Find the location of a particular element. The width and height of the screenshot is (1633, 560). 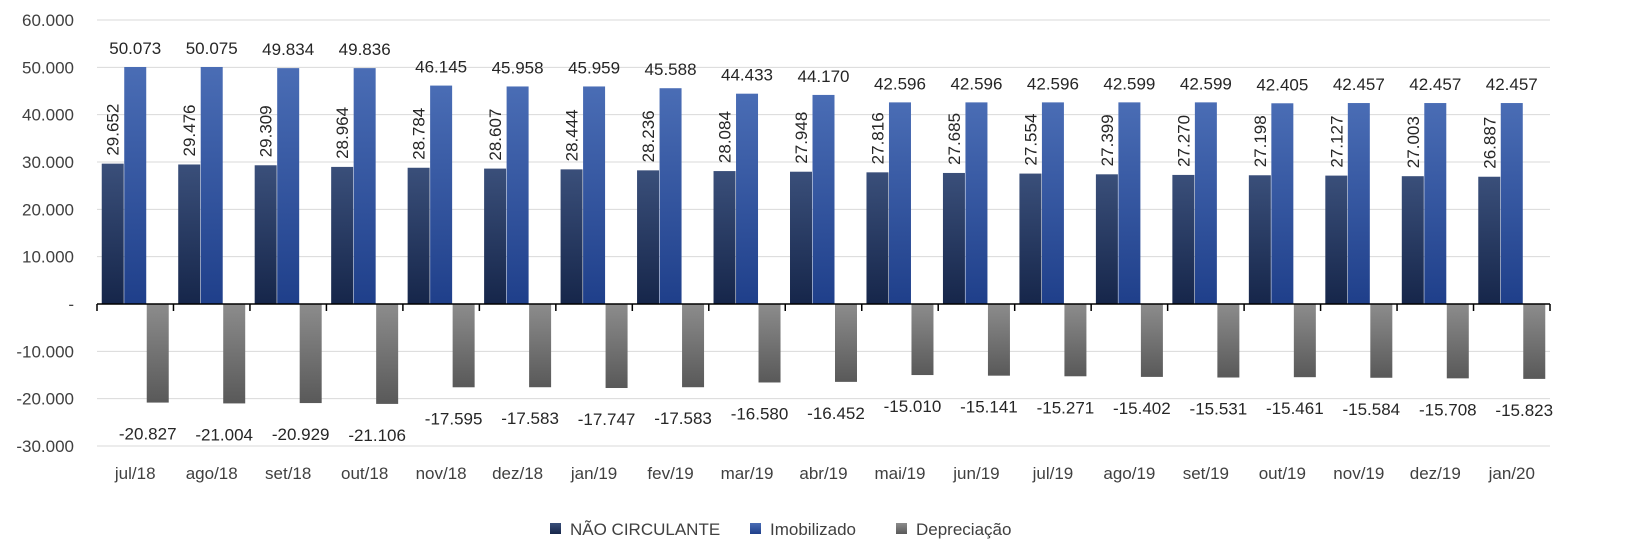

data-label: 27.399 is located at coordinates (1107, 140).